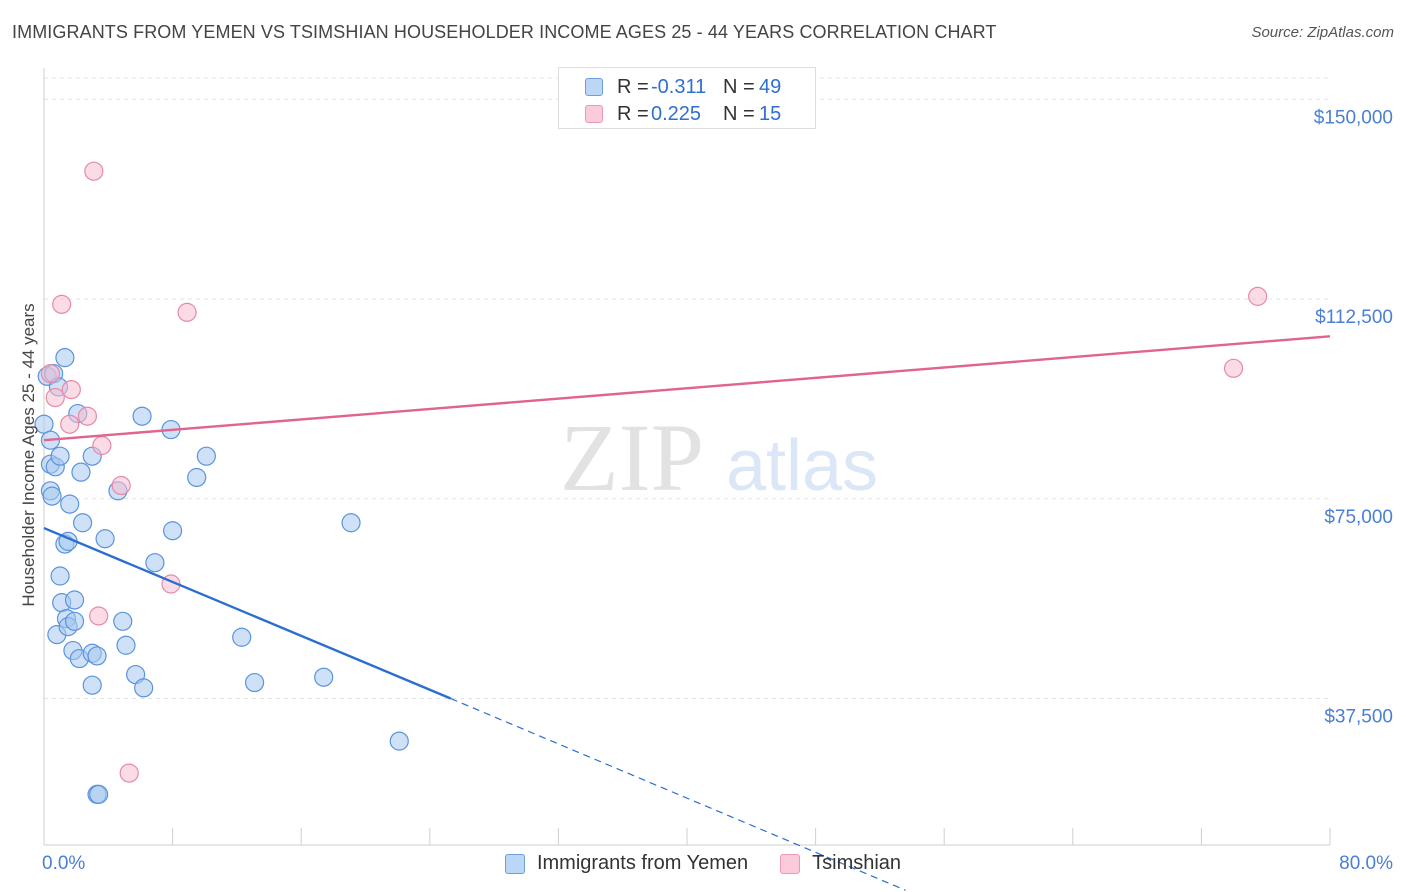 The height and width of the screenshot is (892, 1406). What do you see at coordinates (642, 863) in the screenshot?
I see `series-label-yemen: Immigrants from Yemen` at bounding box center [642, 863].